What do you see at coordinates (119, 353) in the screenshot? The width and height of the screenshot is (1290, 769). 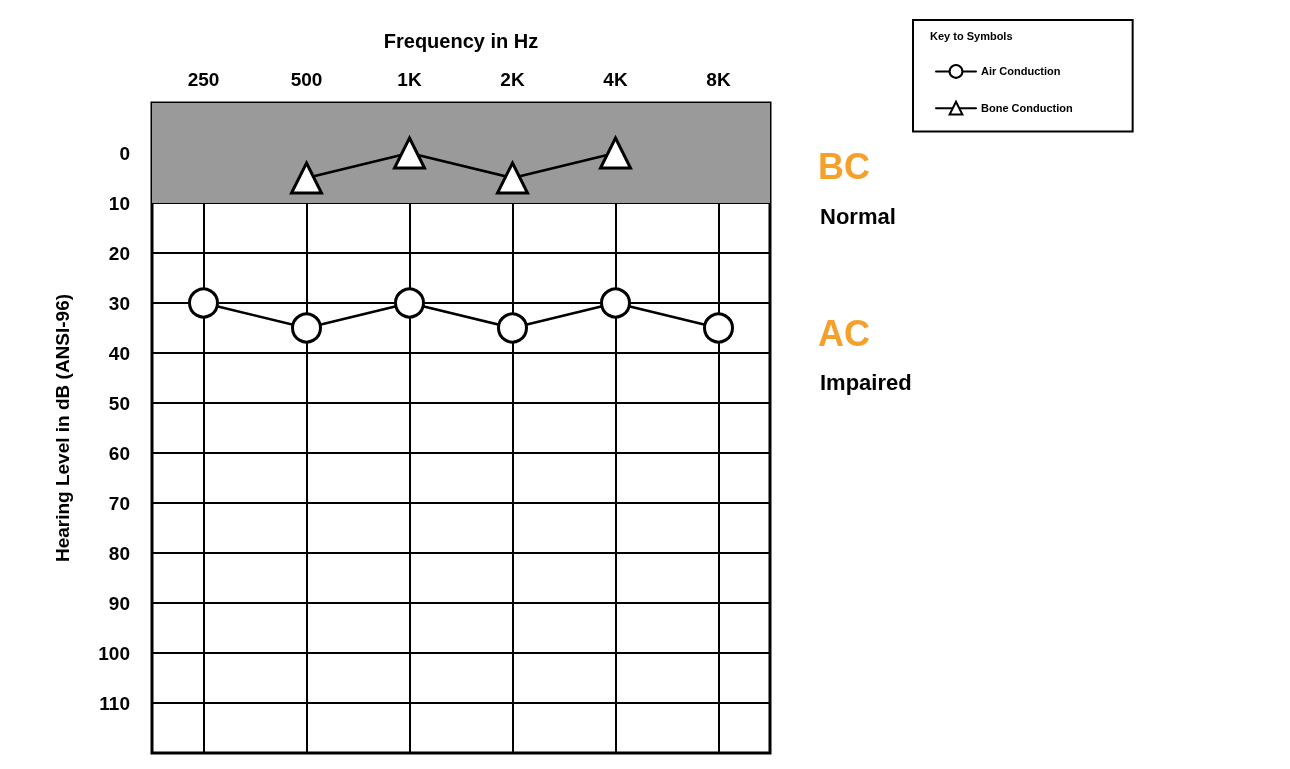 I see `y-tick-label: 40` at bounding box center [119, 353].